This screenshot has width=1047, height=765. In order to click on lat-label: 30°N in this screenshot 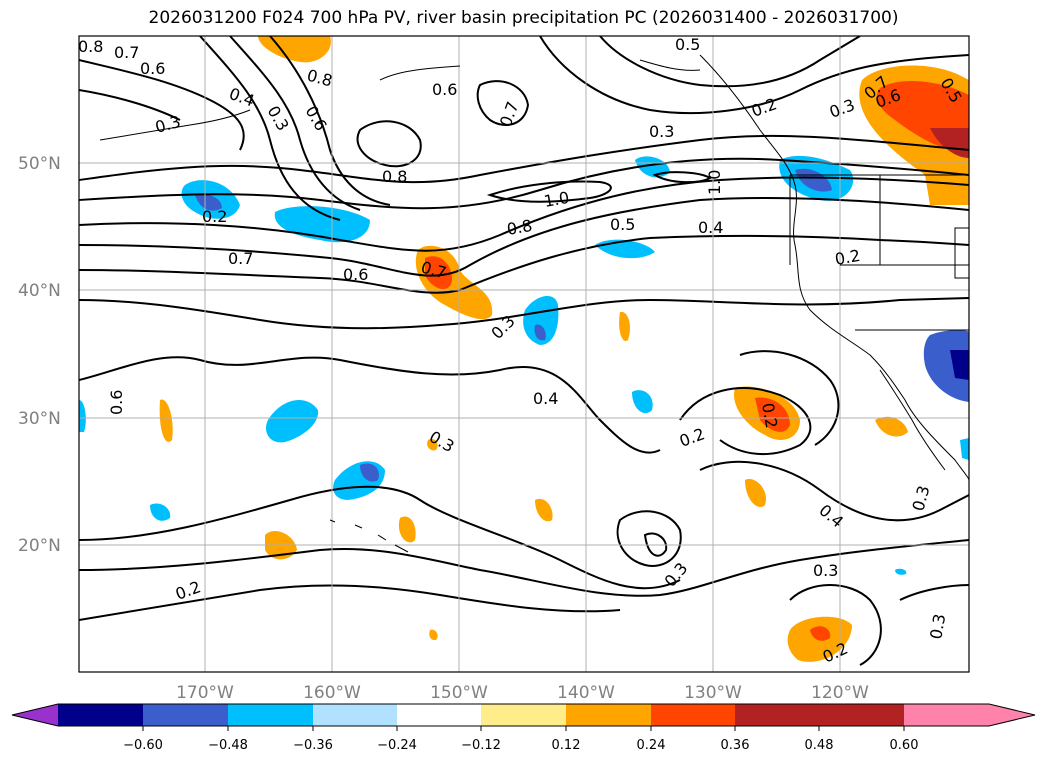, I will do `click(39, 419)`.